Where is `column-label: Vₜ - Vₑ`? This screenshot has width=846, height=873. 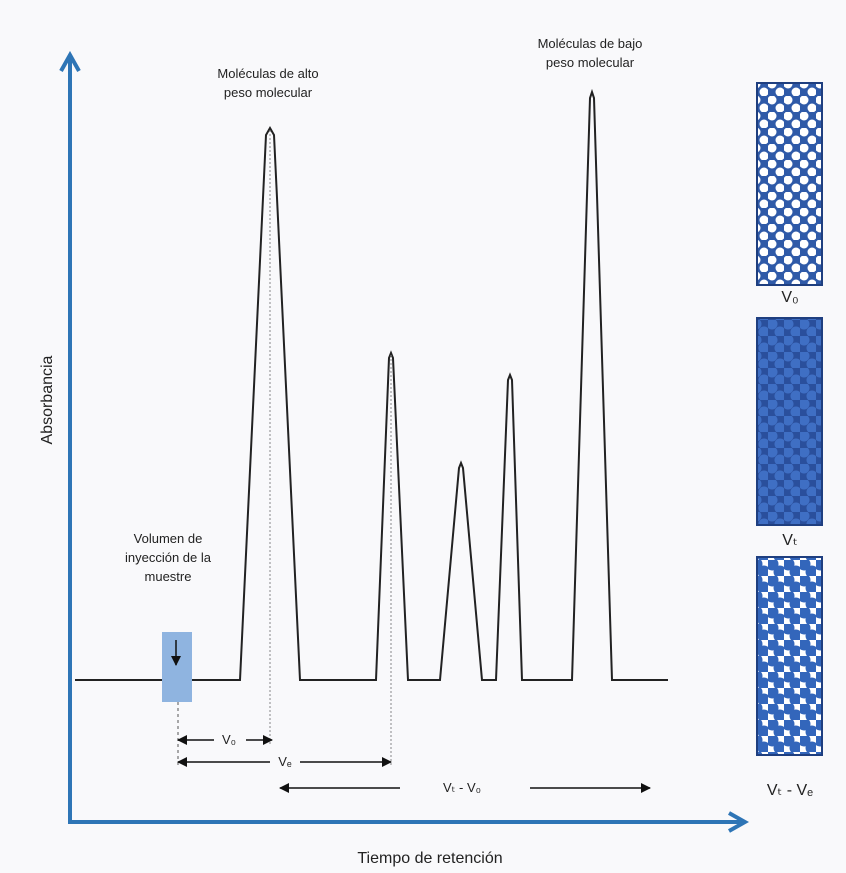 column-label: Vₜ - Vₑ is located at coordinates (790, 790).